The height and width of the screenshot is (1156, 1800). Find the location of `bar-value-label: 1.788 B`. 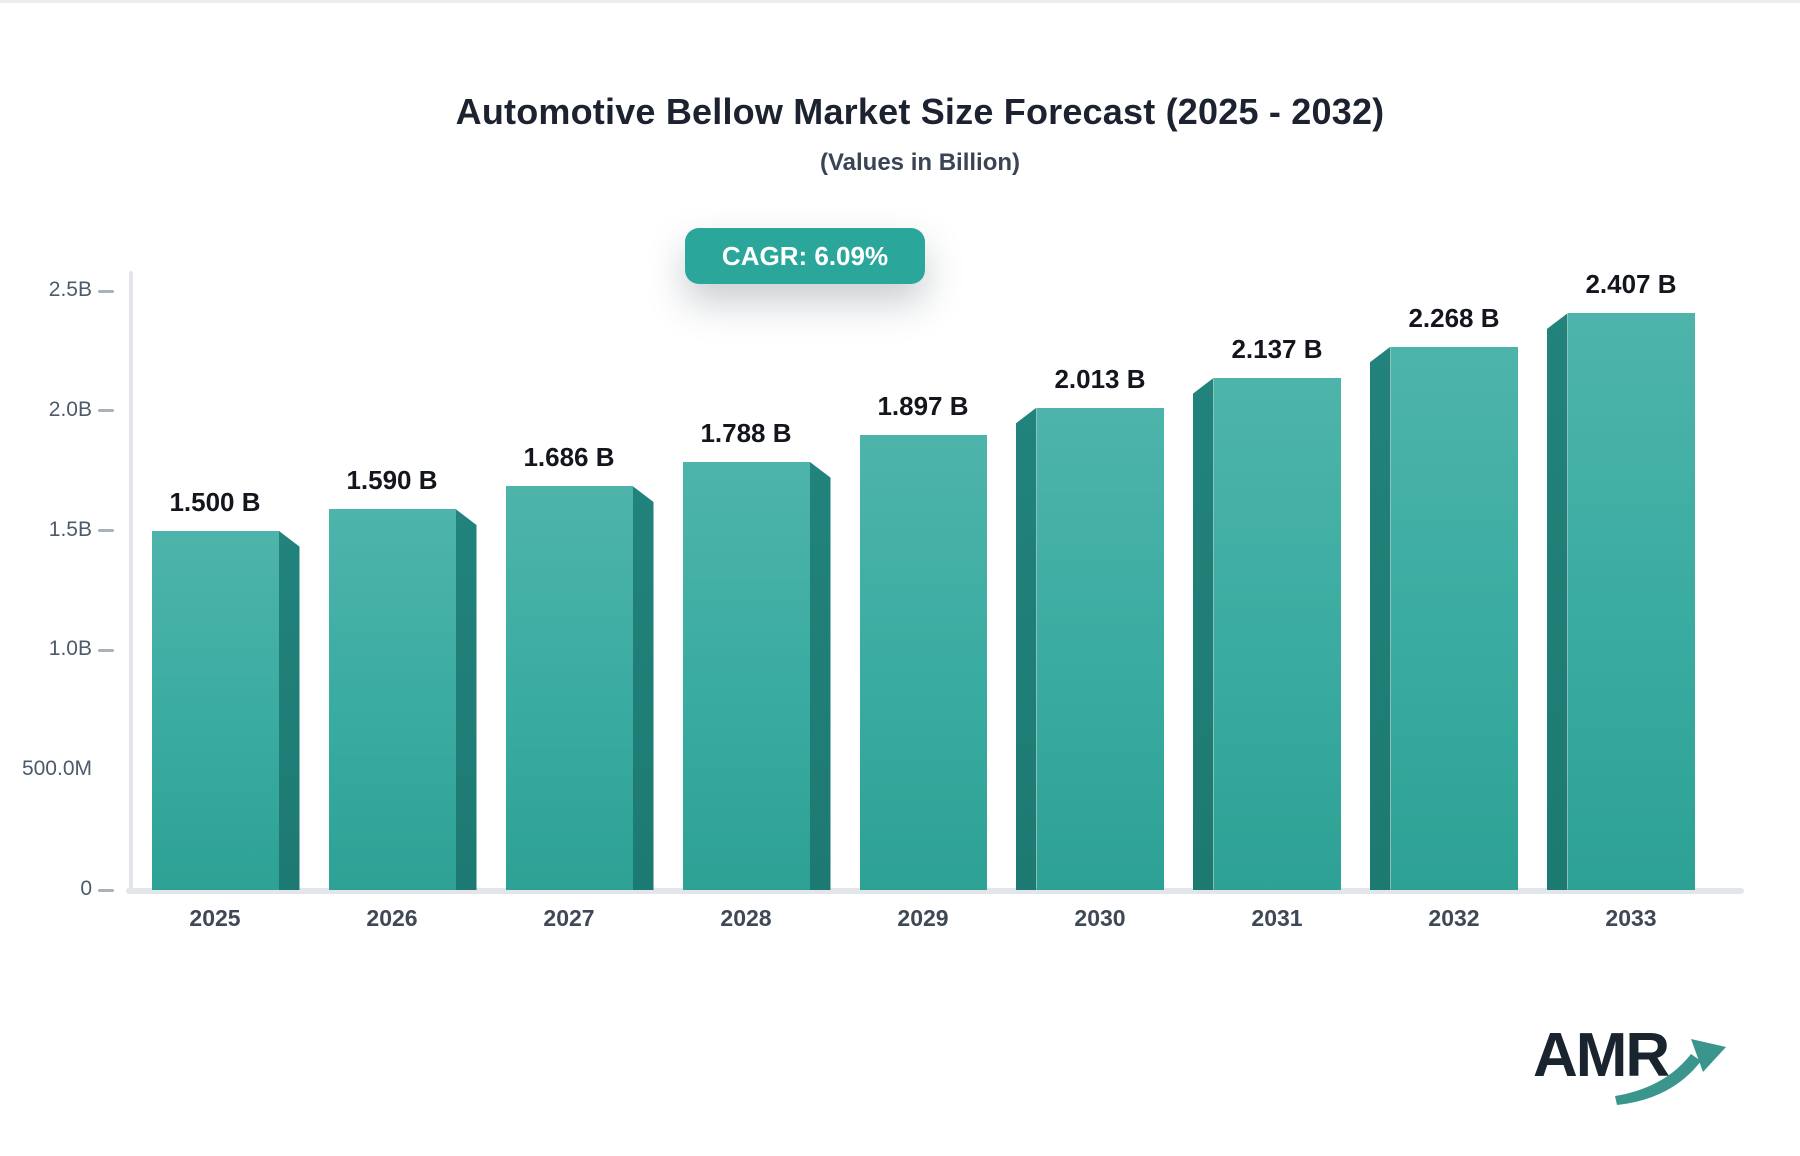

bar-value-label: 1.788 B is located at coordinates (746, 432).